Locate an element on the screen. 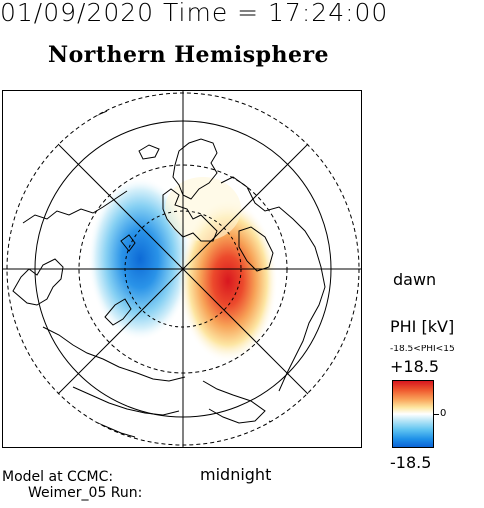  coastline-north-america is located at coordinates (273, 284).